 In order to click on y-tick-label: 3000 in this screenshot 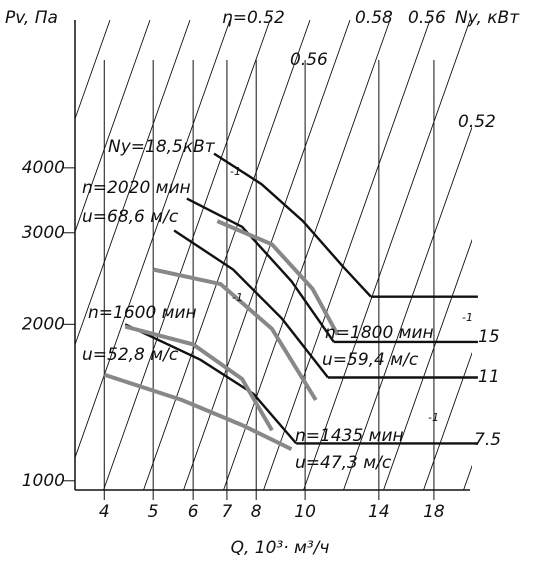, I will do `click(43, 233)`.